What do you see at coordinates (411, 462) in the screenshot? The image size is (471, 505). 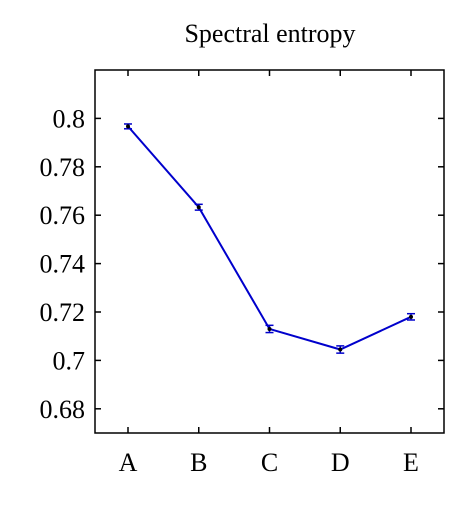 I see `x-tick-label: E` at bounding box center [411, 462].